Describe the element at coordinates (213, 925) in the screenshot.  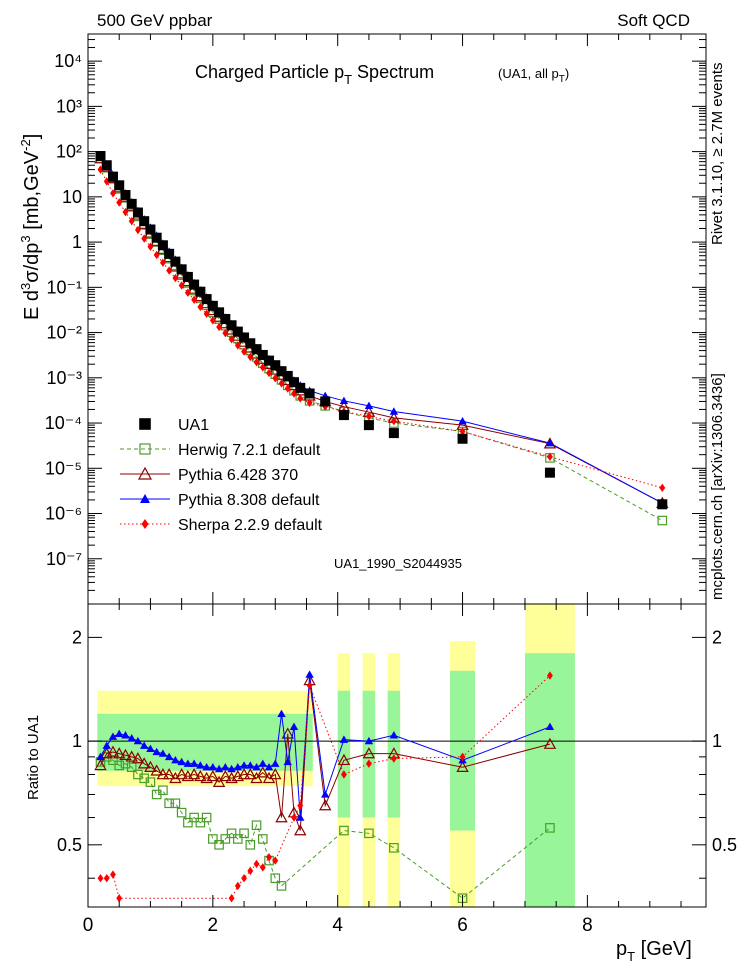
I see `x-tick-label: 2` at that location.